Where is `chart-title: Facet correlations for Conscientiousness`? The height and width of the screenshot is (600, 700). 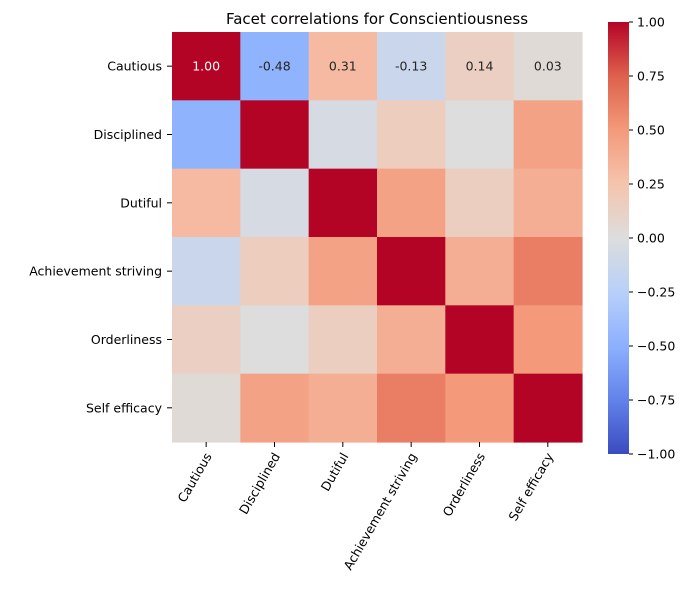
chart-title: Facet correlations for Conscientiousness is located at coordinates (377, 19).